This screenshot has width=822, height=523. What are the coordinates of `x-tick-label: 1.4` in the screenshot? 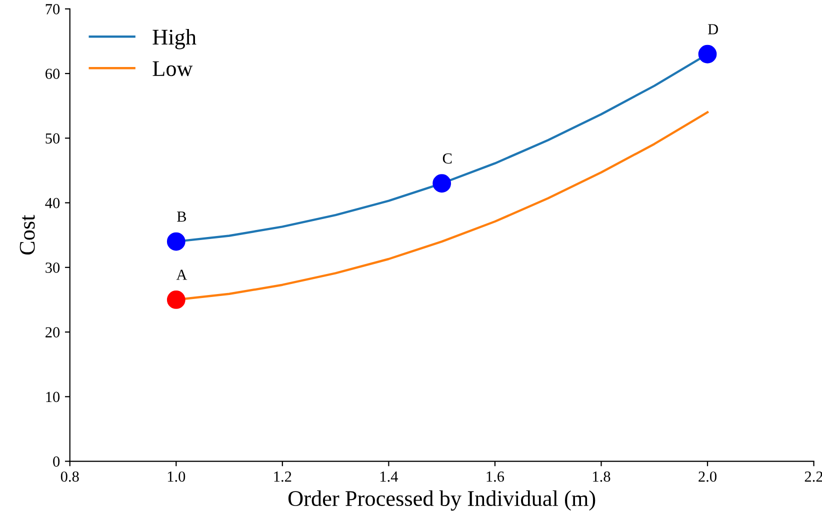 It's located at (389, 477).